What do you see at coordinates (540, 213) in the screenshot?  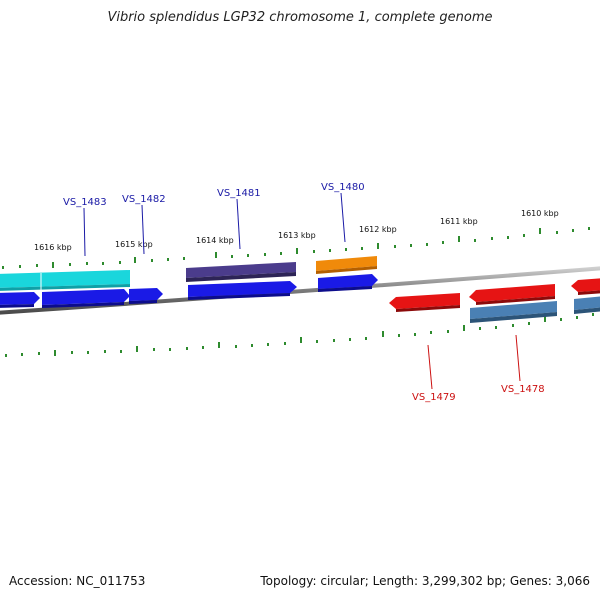 I see `tick-label-1610: 1610 kbp` at bounding box center [540, 213].